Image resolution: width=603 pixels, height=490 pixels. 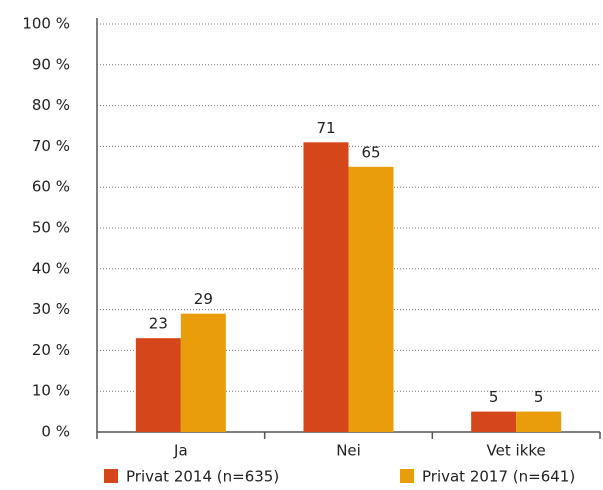 I want to click on y-tick-label: 10 %, so click(x=51, y=391).